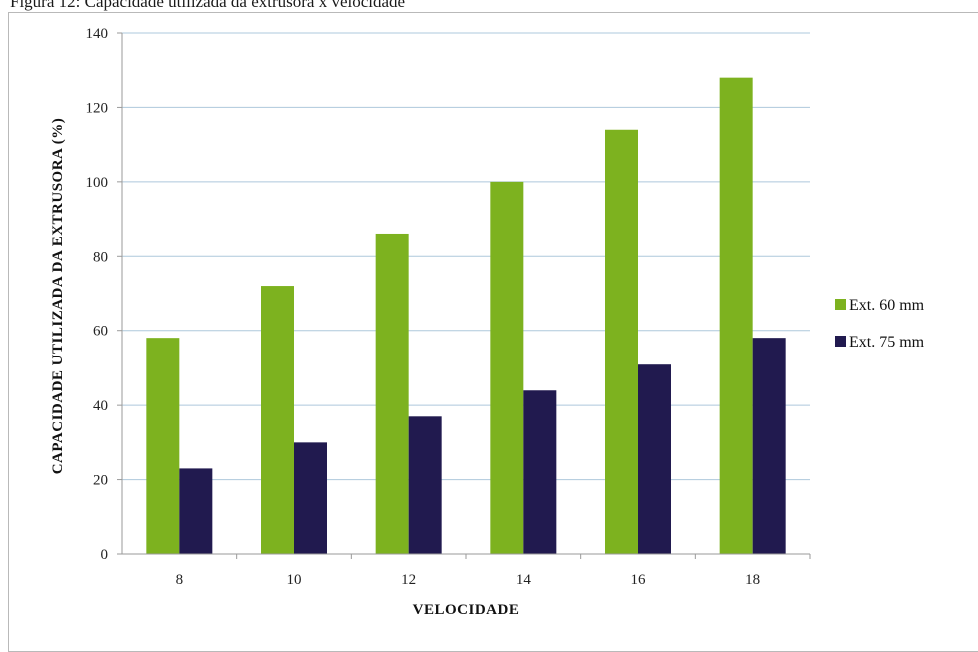 The image size is (978, 652). Describe the element at coordinates (887, 305) in the screenshot. I see `legend-label: Ext. 60 mm` at that location.